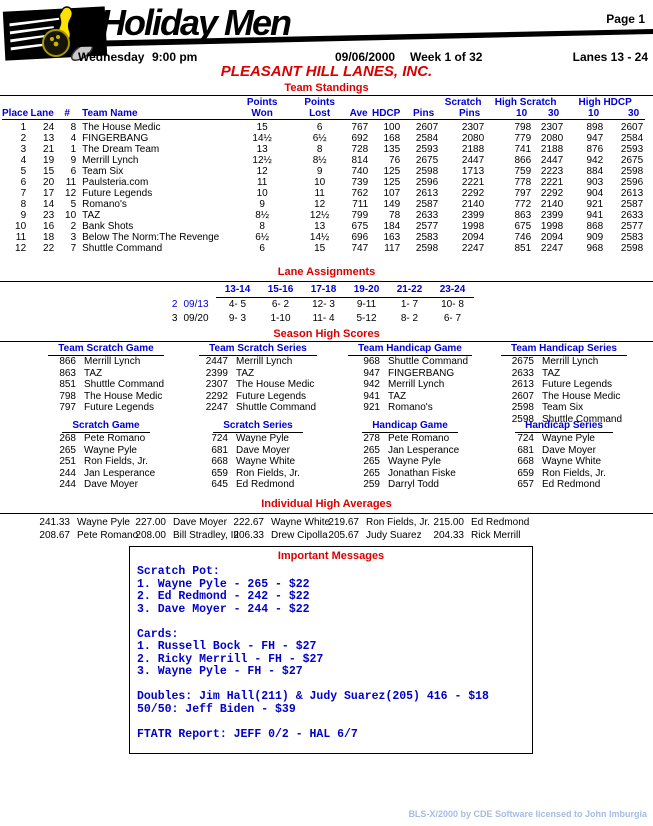  Describe the element at coordinates (280, 290) in the screenshot. I see `lane-pair-header: 15-16` at that location.